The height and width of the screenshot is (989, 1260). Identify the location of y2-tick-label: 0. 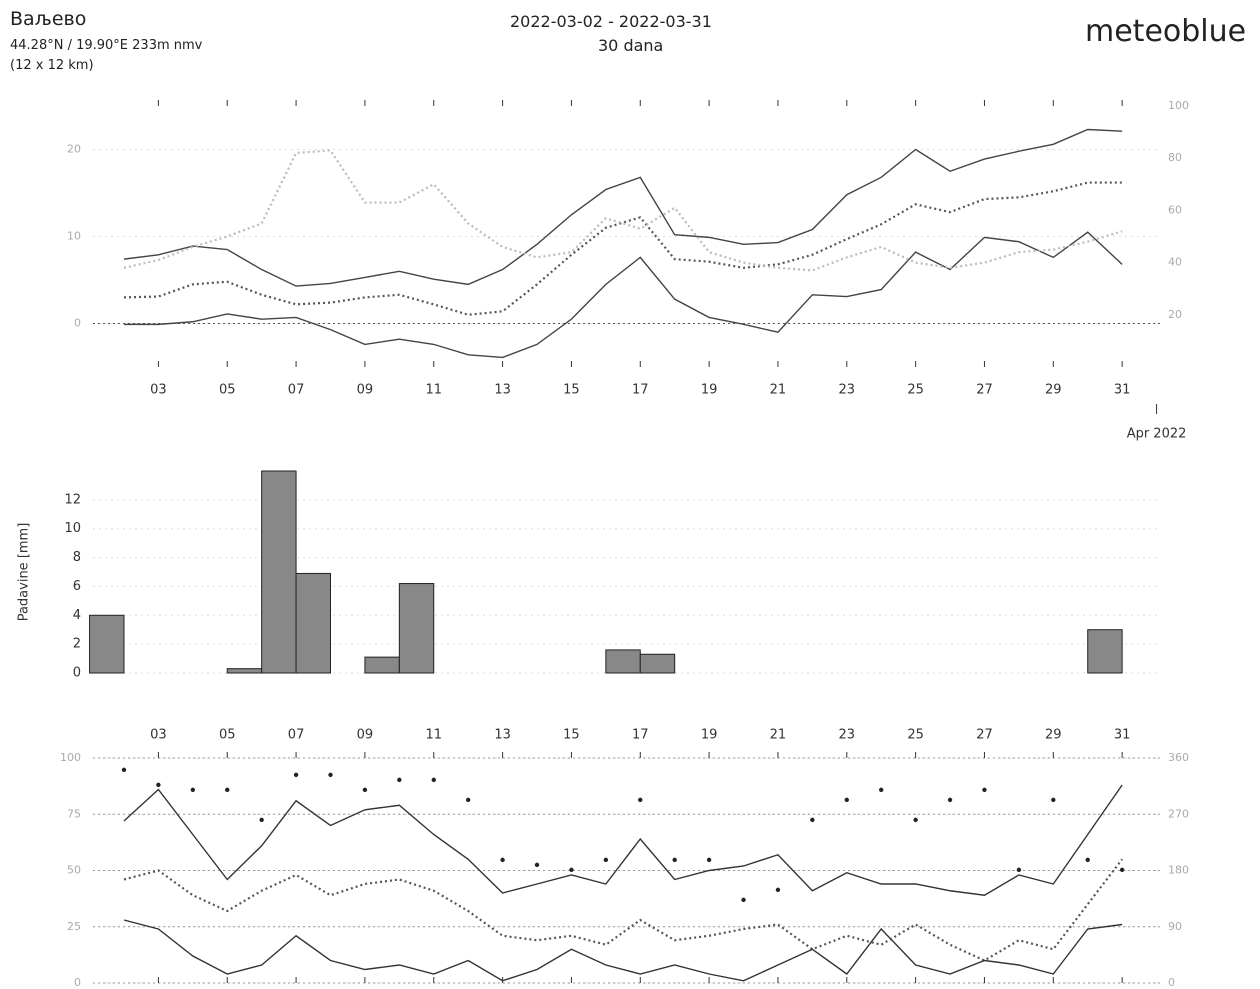
(1171, 982).